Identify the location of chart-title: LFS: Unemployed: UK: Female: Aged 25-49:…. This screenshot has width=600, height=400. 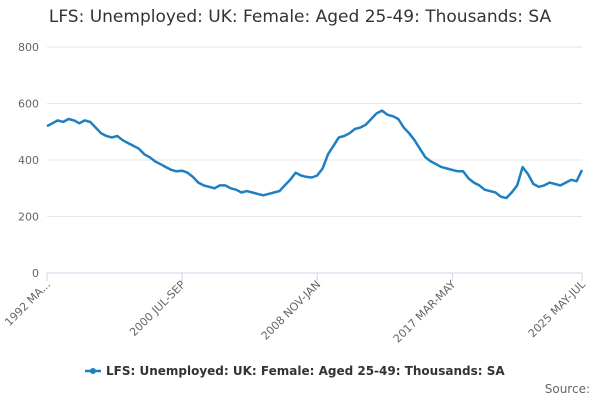
(300, 17).